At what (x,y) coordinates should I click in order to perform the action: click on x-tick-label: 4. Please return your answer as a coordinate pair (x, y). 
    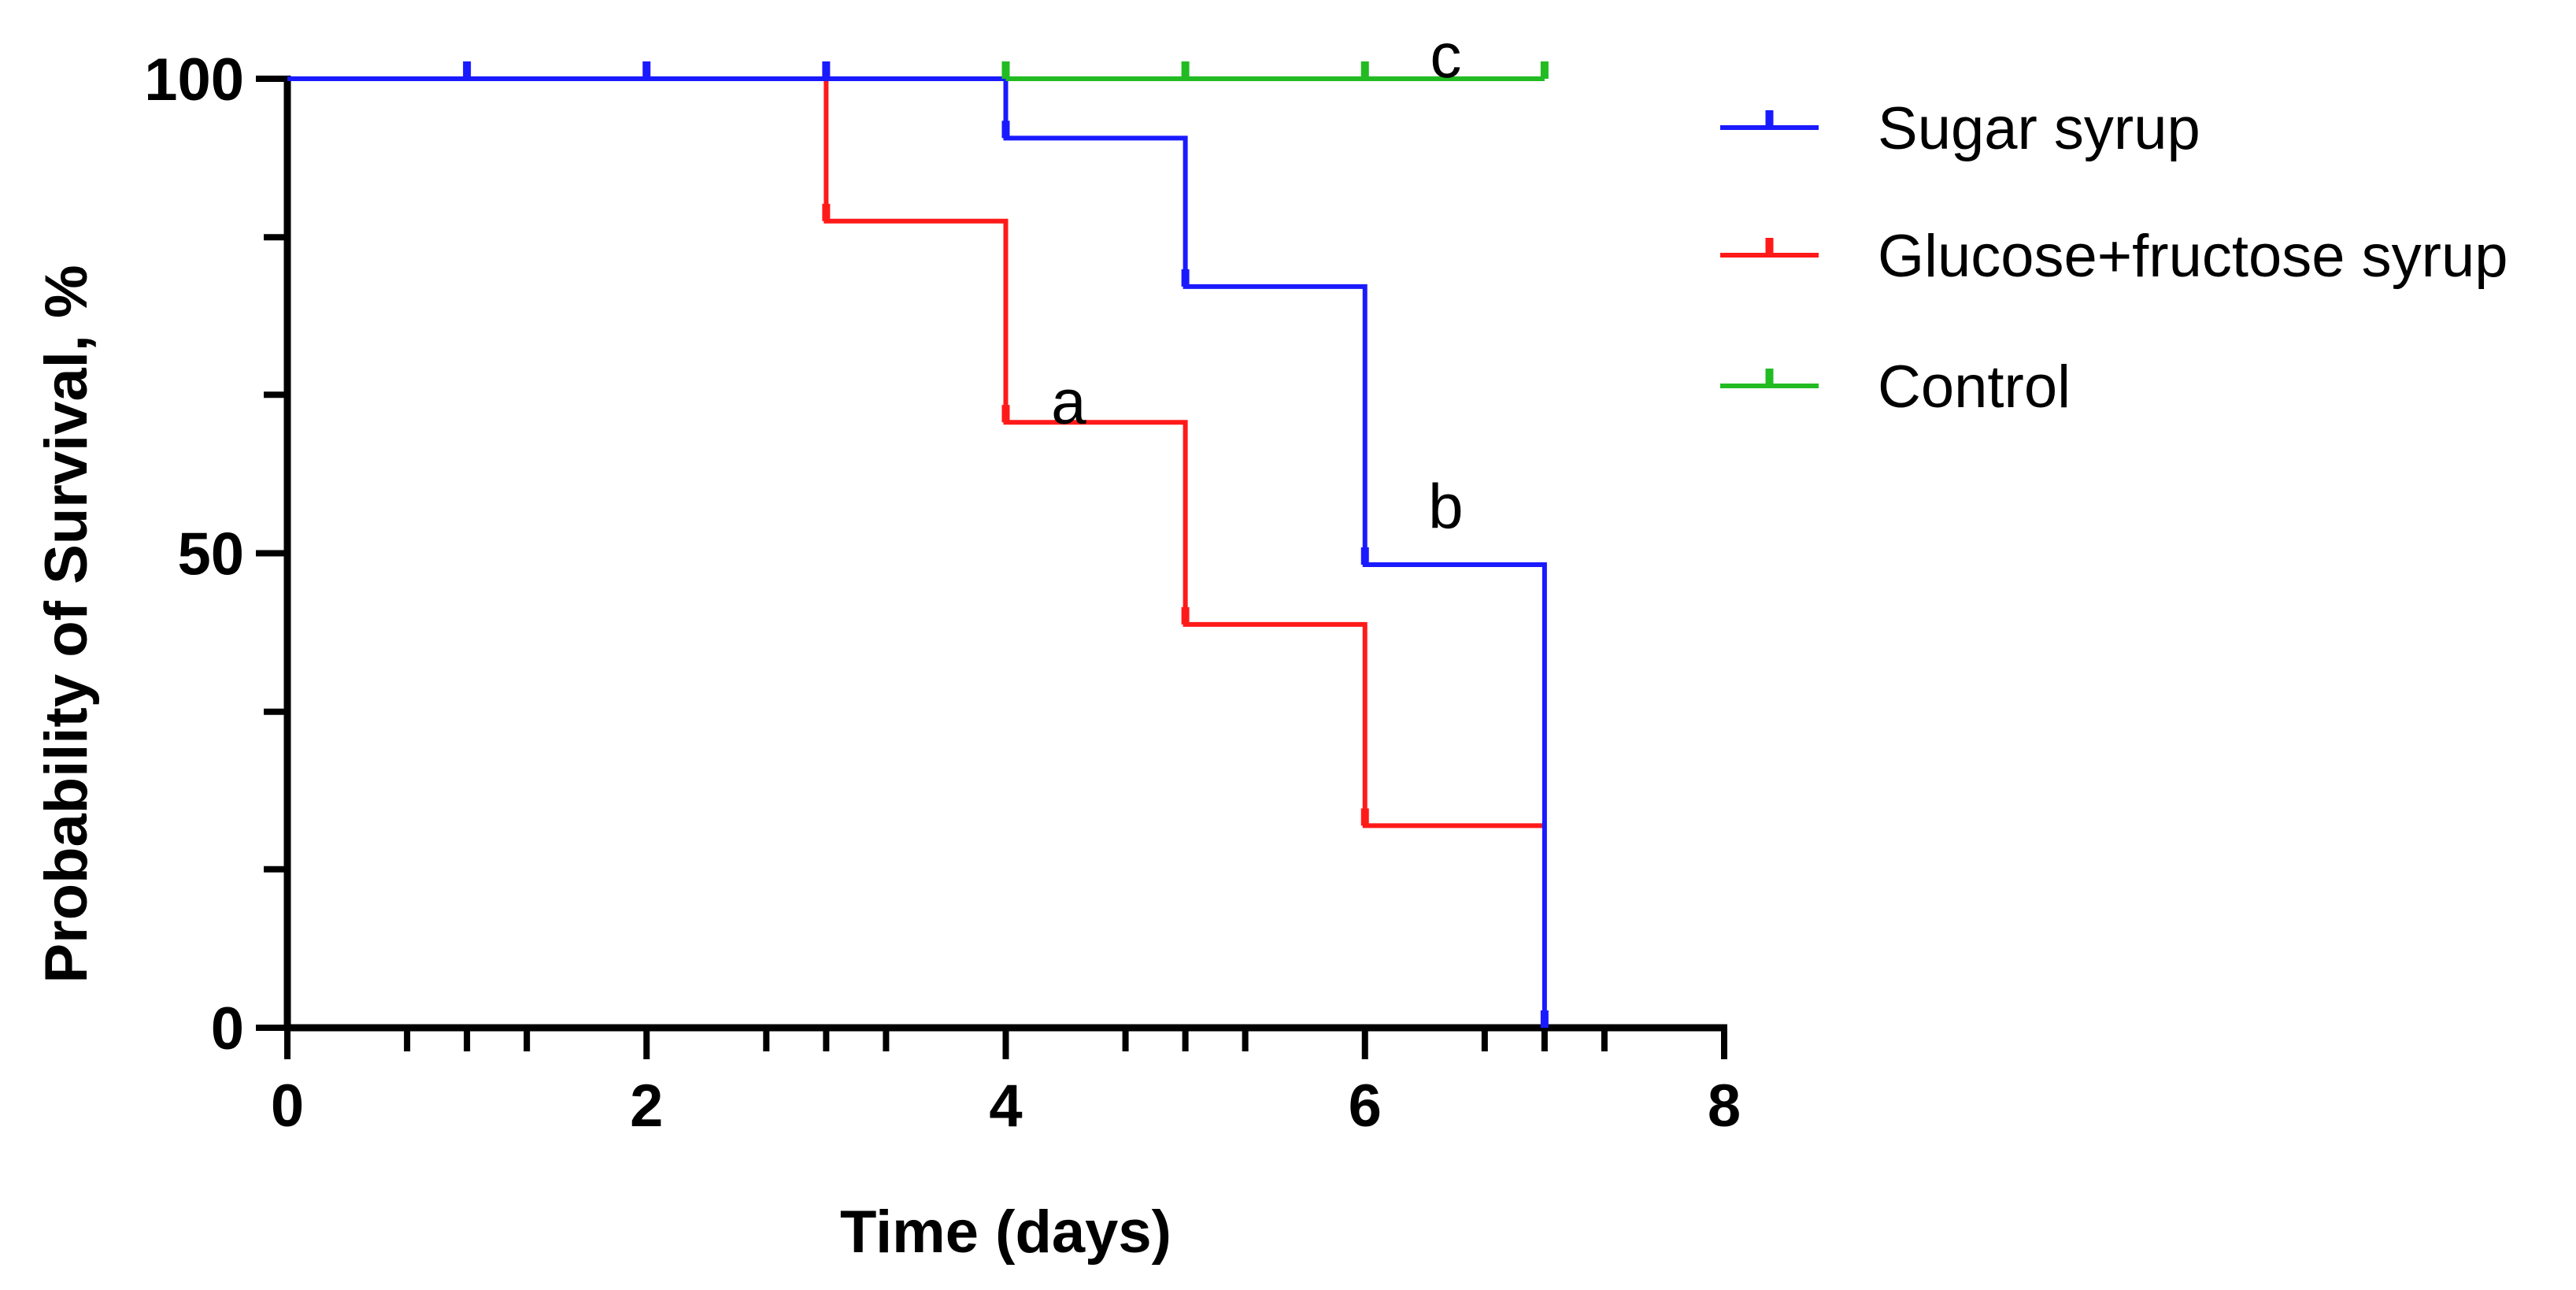
    Looking at the image, I should click on (1005, 1106).